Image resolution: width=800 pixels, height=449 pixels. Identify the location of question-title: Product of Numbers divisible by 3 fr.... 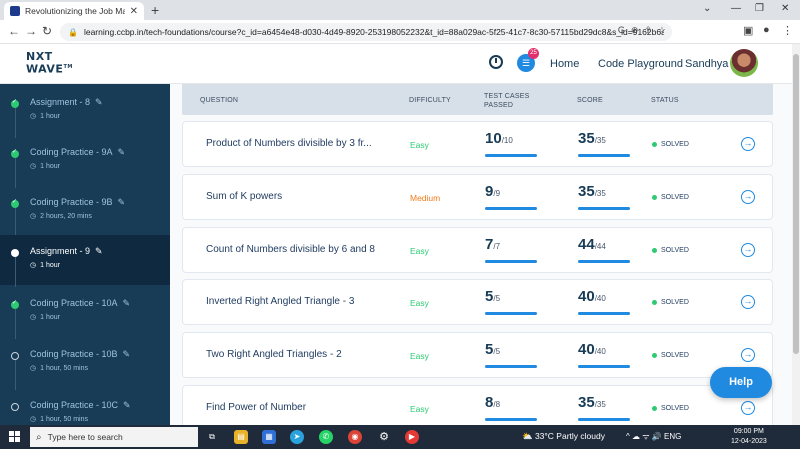
(289, 143).